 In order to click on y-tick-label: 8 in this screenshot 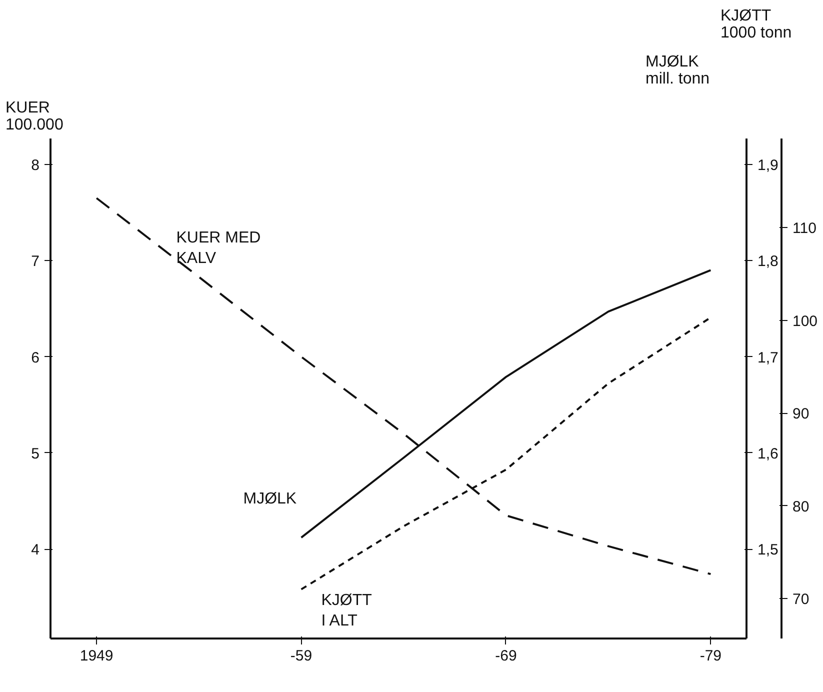, I will do `click(35, 165)`.